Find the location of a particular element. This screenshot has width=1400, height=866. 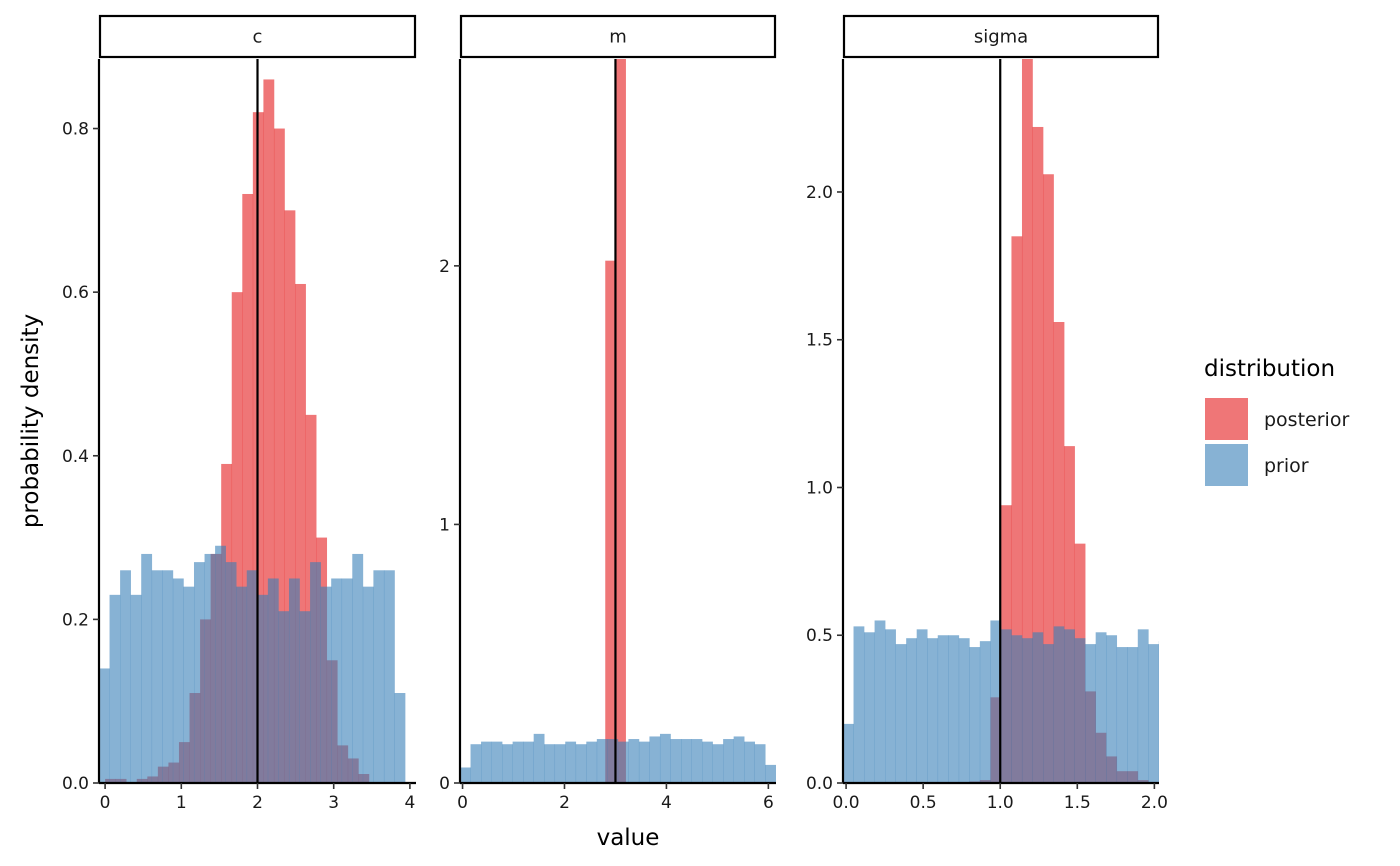

legend-entry-posterior: posterior is located at coordinates (1277, 419).